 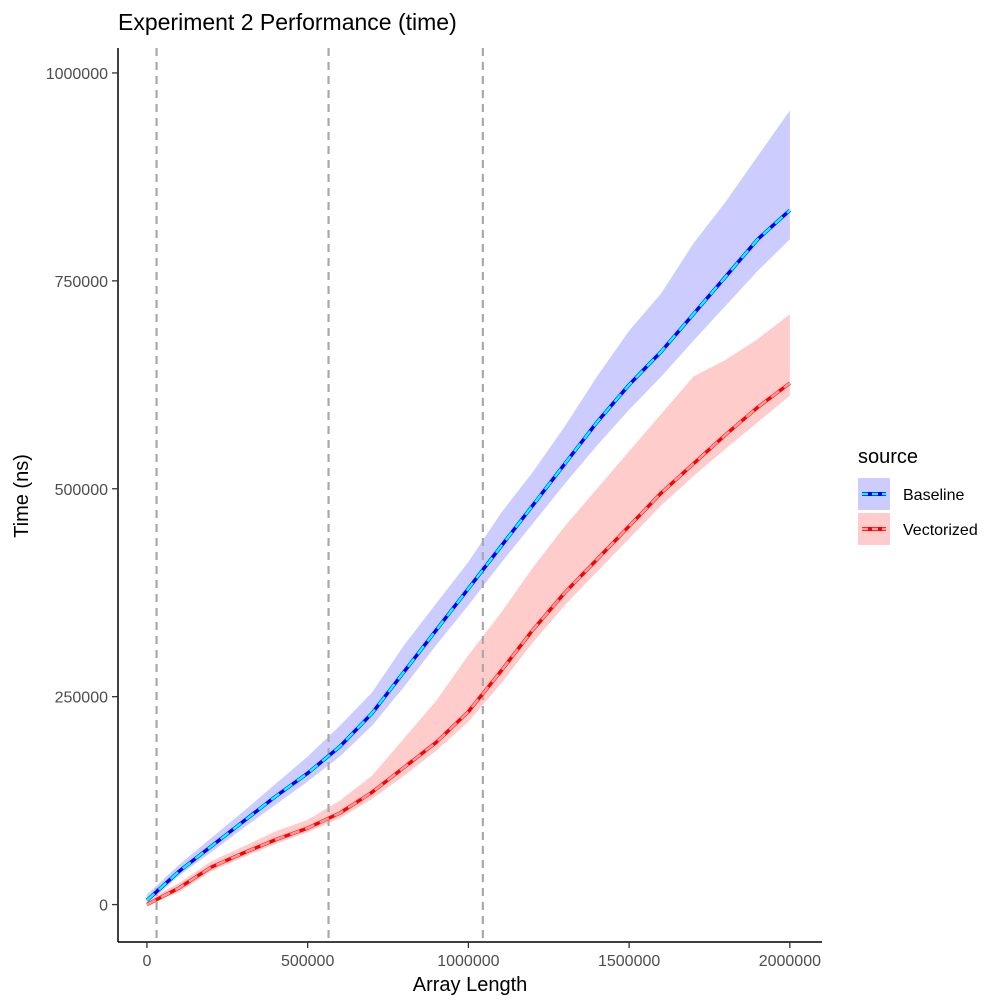 I want to click on x-tick-label: 2000000, so click(x=790, y=961).